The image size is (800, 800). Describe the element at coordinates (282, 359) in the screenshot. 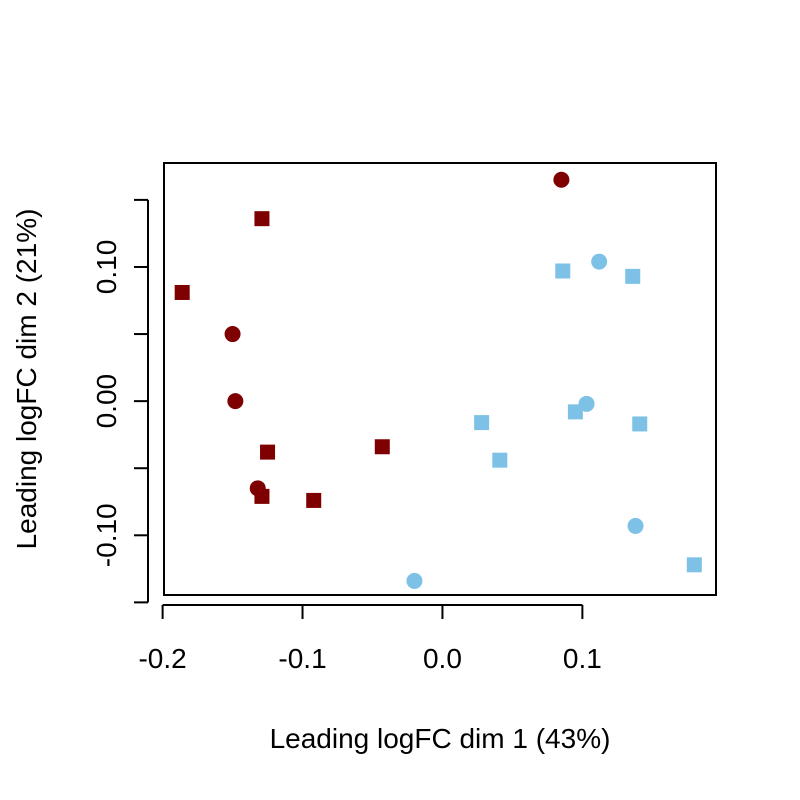

I see `series-dark-red-squares` at that location.